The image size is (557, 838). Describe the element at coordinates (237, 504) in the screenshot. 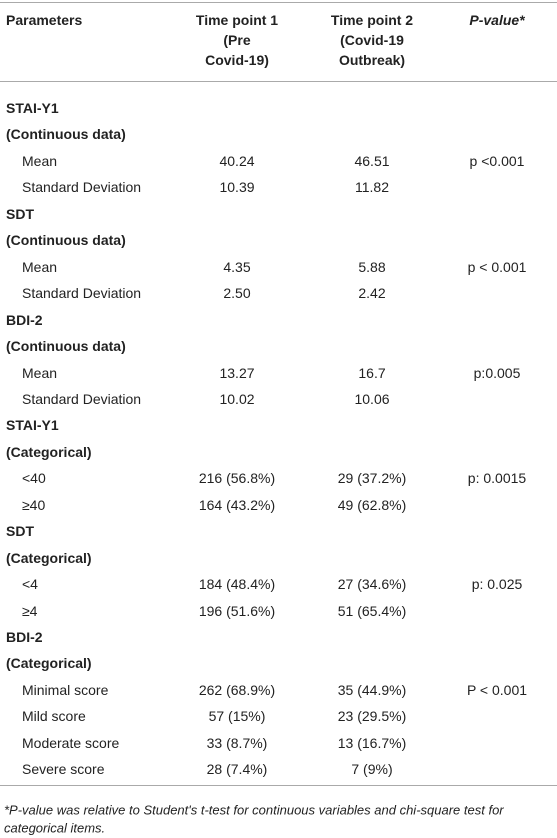

I see `cell: 164 (43.2%)` at that location.